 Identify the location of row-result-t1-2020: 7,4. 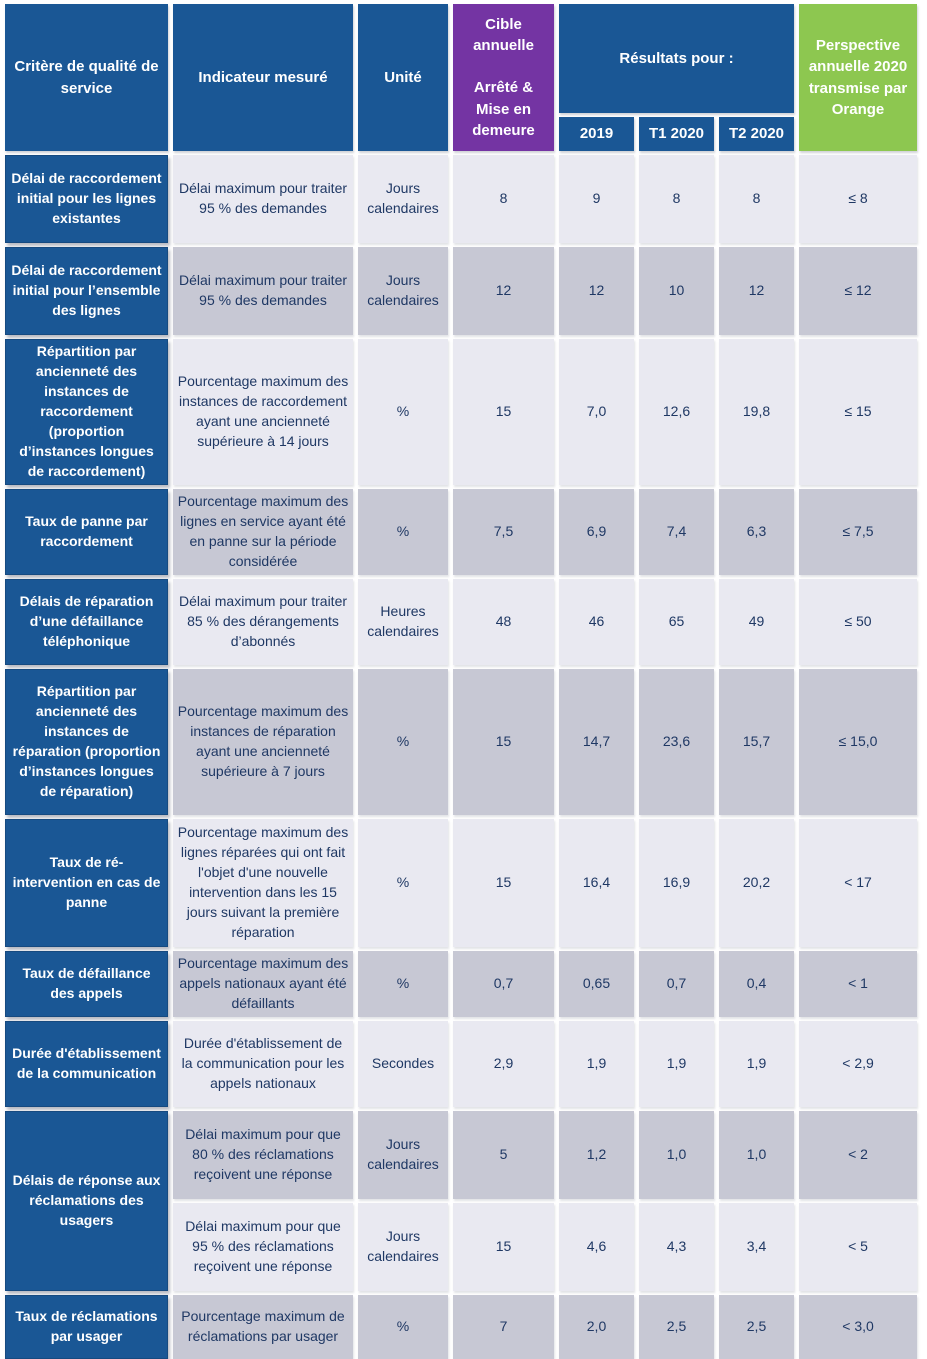
(676, 532).